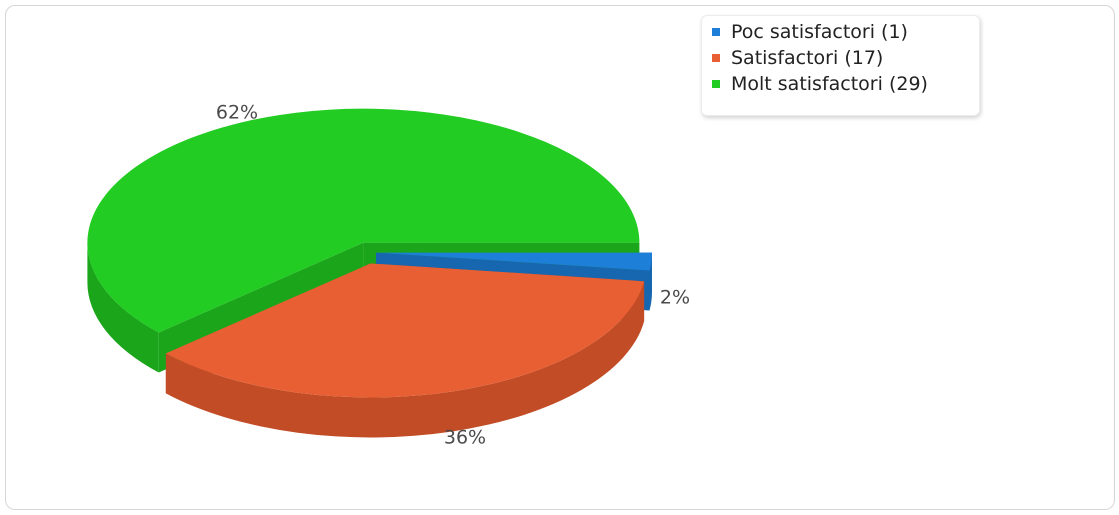  What do you see at coordinates (237, 113) in the screenshot?
I see `pie-data-label: 62%` at bounding box center [237, 113].